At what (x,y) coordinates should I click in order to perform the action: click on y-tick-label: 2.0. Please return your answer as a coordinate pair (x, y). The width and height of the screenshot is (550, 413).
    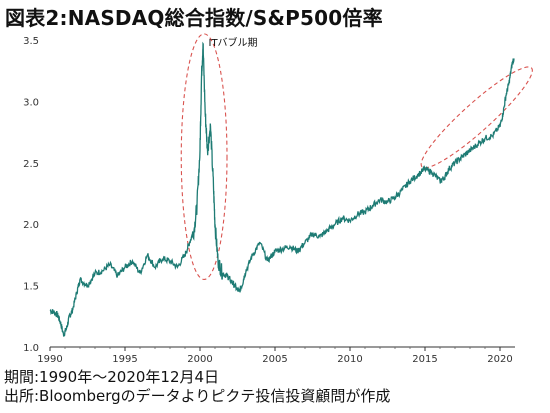
    Looking at the image, I should click on (31, 225).